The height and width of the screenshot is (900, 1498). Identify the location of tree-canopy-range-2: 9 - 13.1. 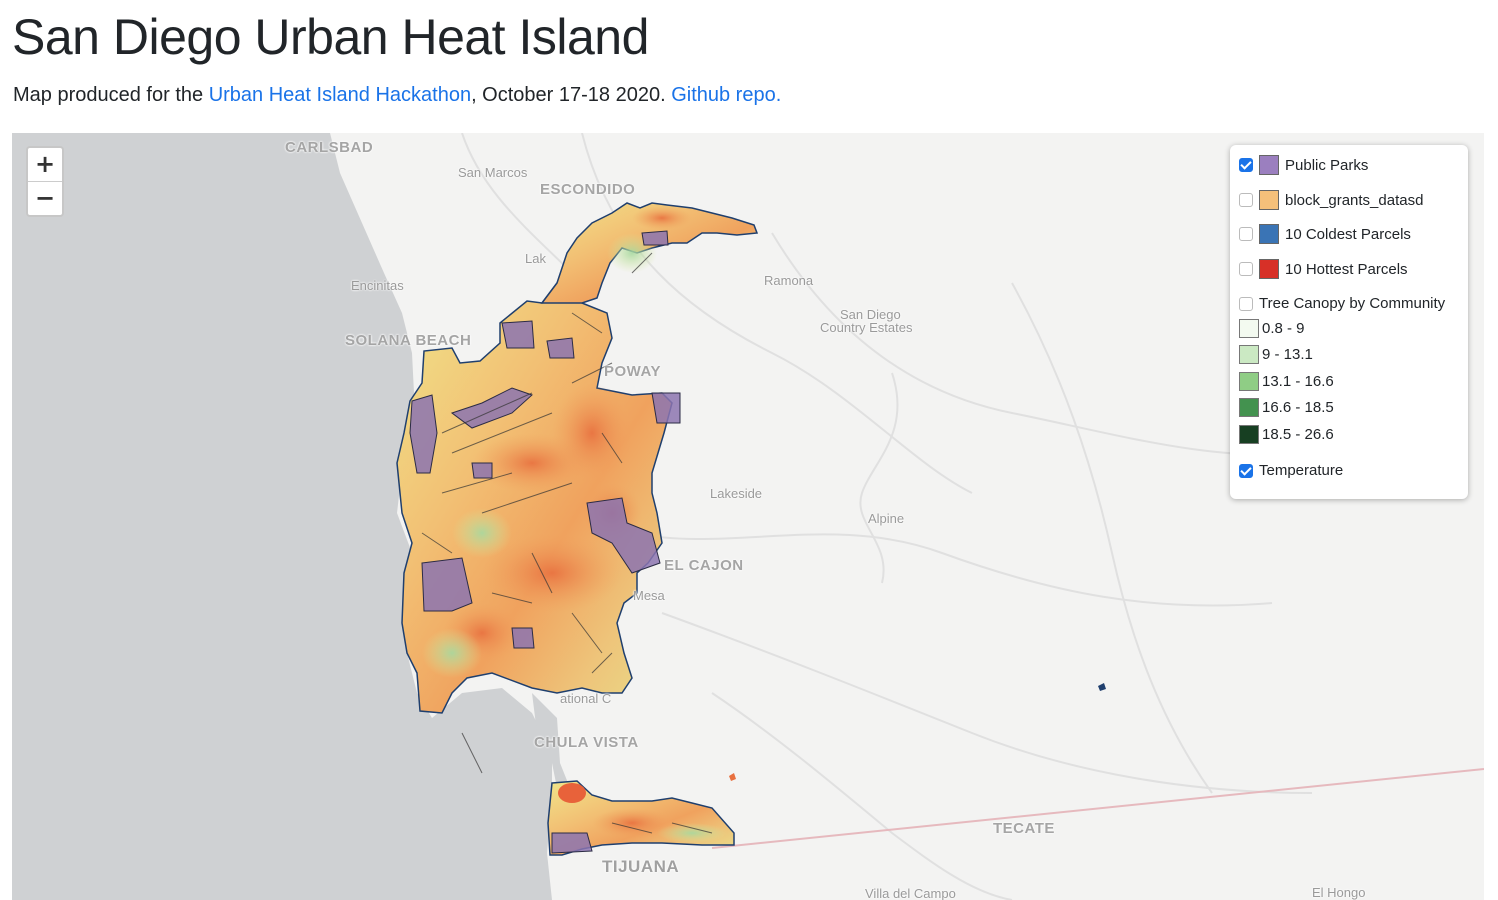
(1287, 354).